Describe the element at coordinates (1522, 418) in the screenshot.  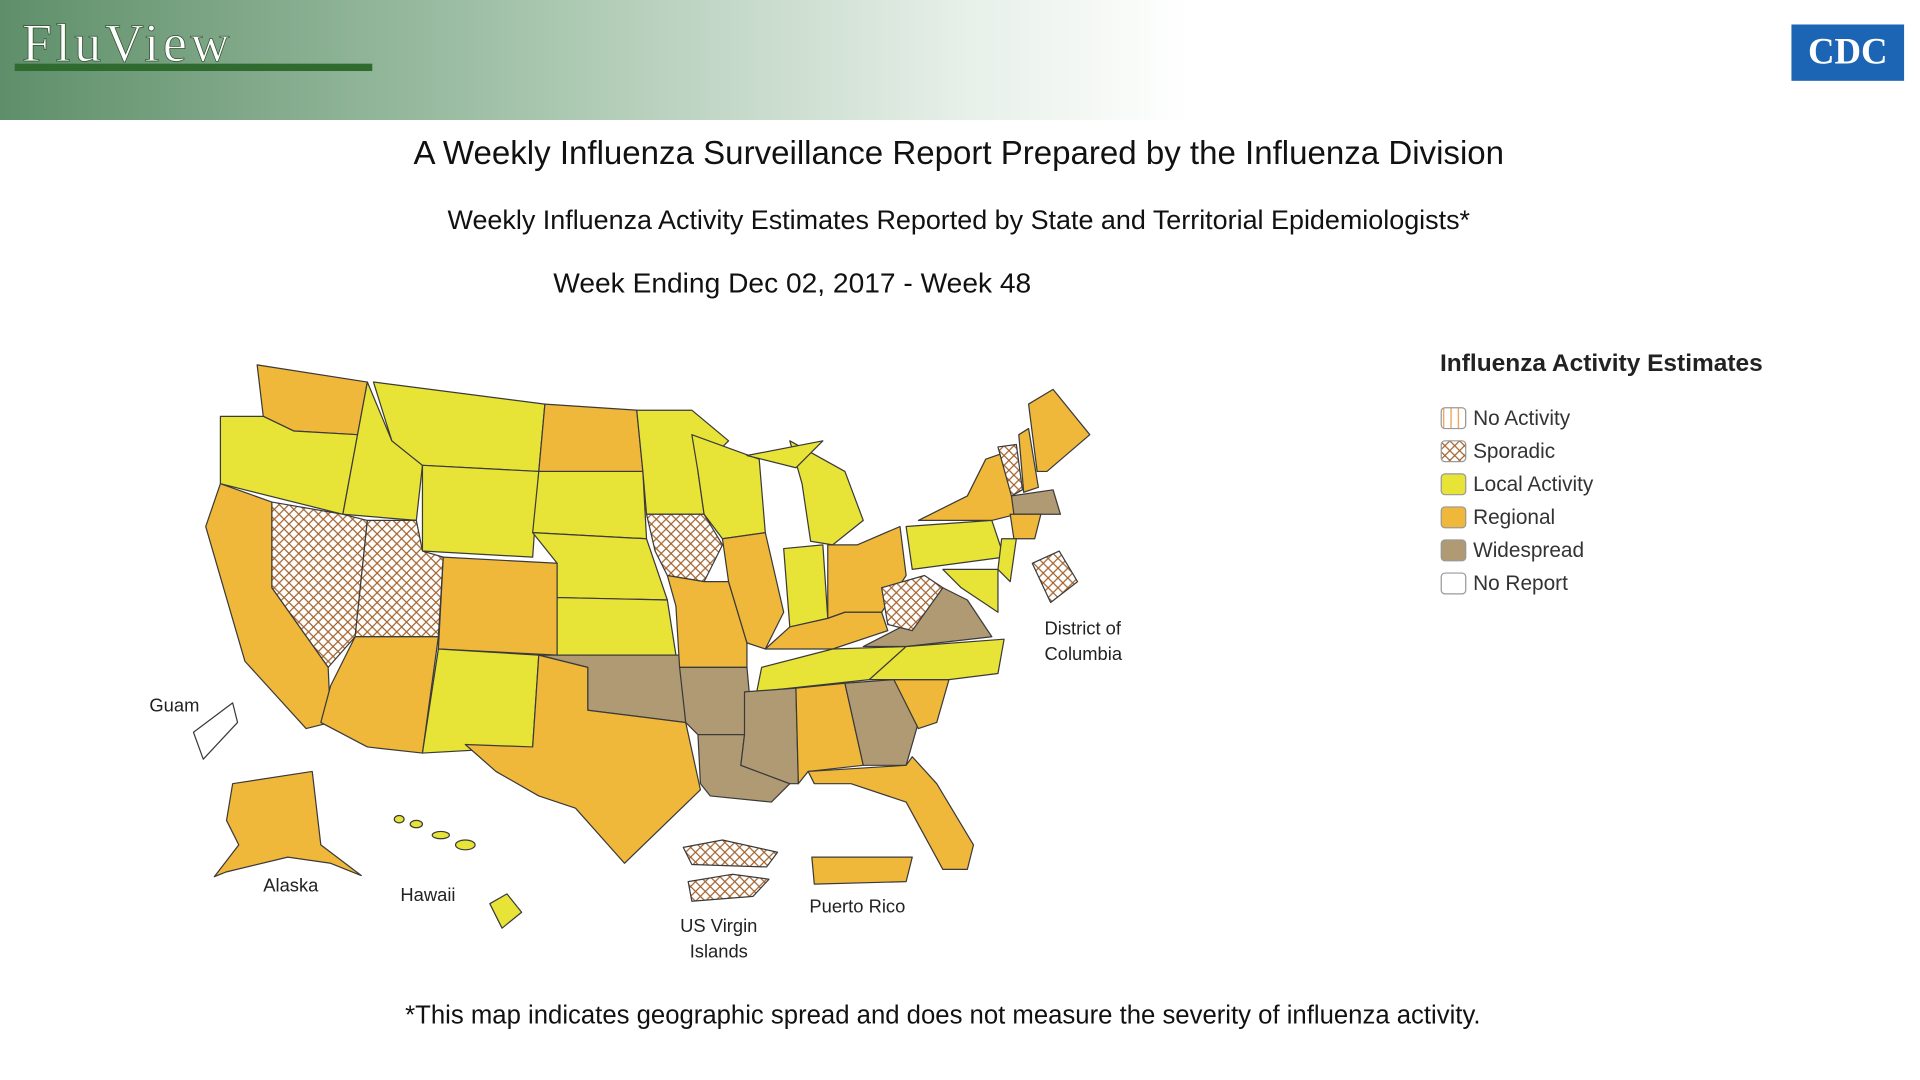
I see `legend-label: No Activity` at that location.